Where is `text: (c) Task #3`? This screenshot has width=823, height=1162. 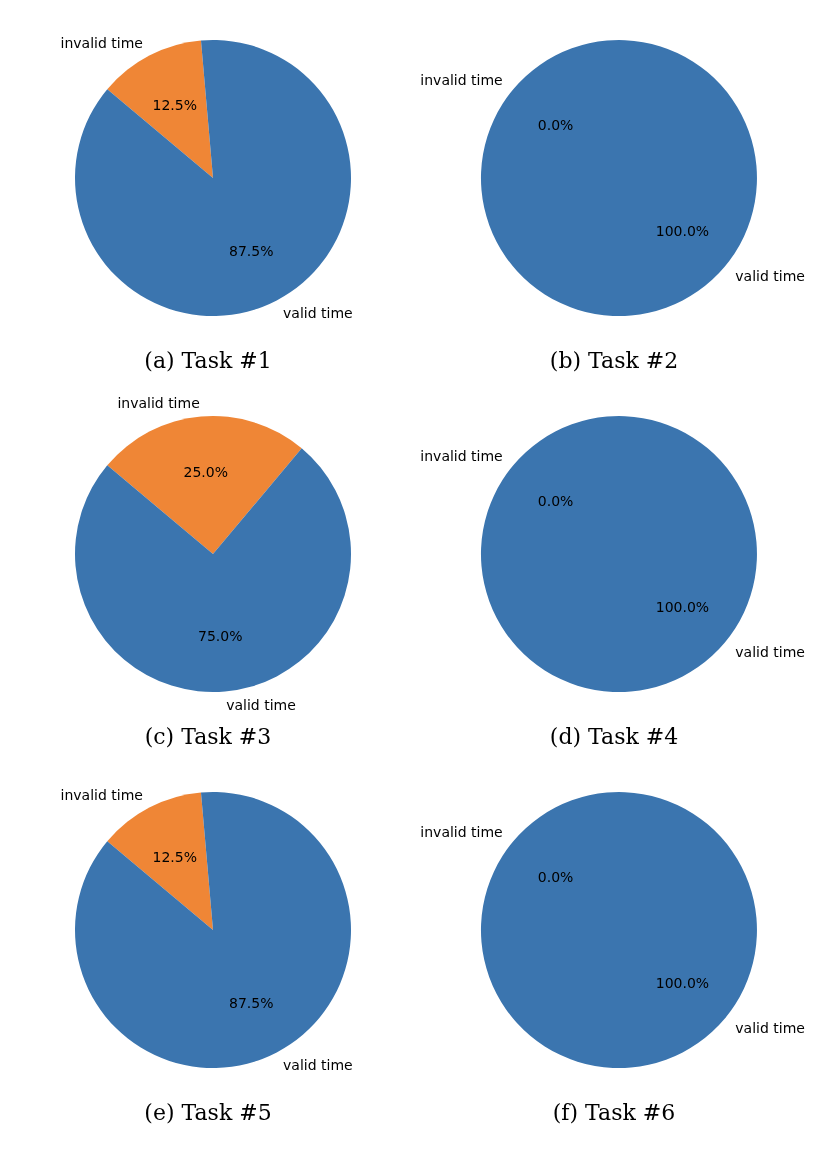
text: (c) Task #3 is located at coordinates (208, 737).